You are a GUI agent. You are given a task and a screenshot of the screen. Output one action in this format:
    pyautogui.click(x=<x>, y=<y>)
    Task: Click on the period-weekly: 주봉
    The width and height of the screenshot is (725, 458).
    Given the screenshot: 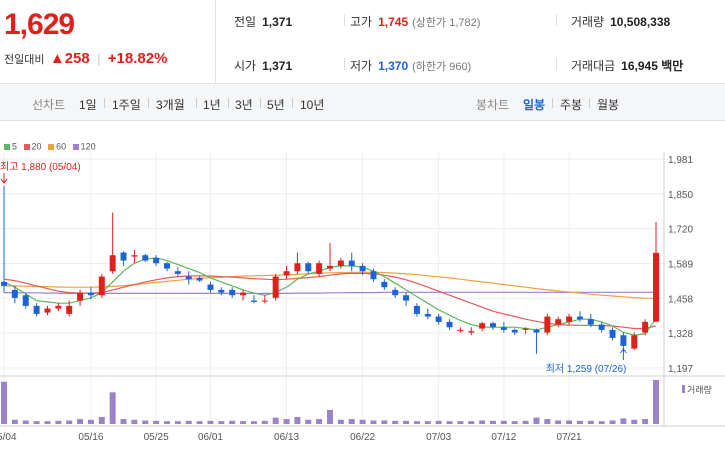 What is the action you would take?
    pyautogui.click(x=571, y=105)
    